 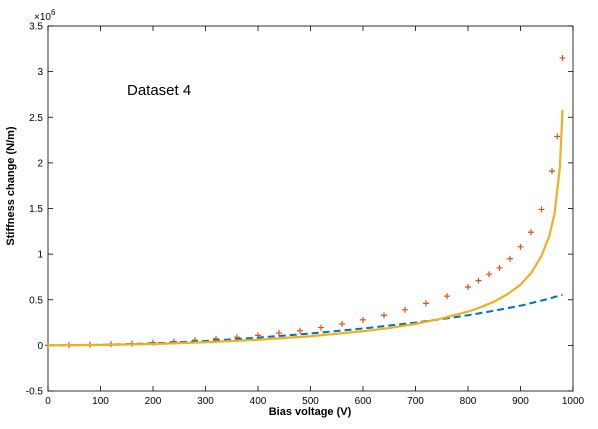 I want to click on x-axis-label: Bias voltage (V), so click(x=310, y=412).